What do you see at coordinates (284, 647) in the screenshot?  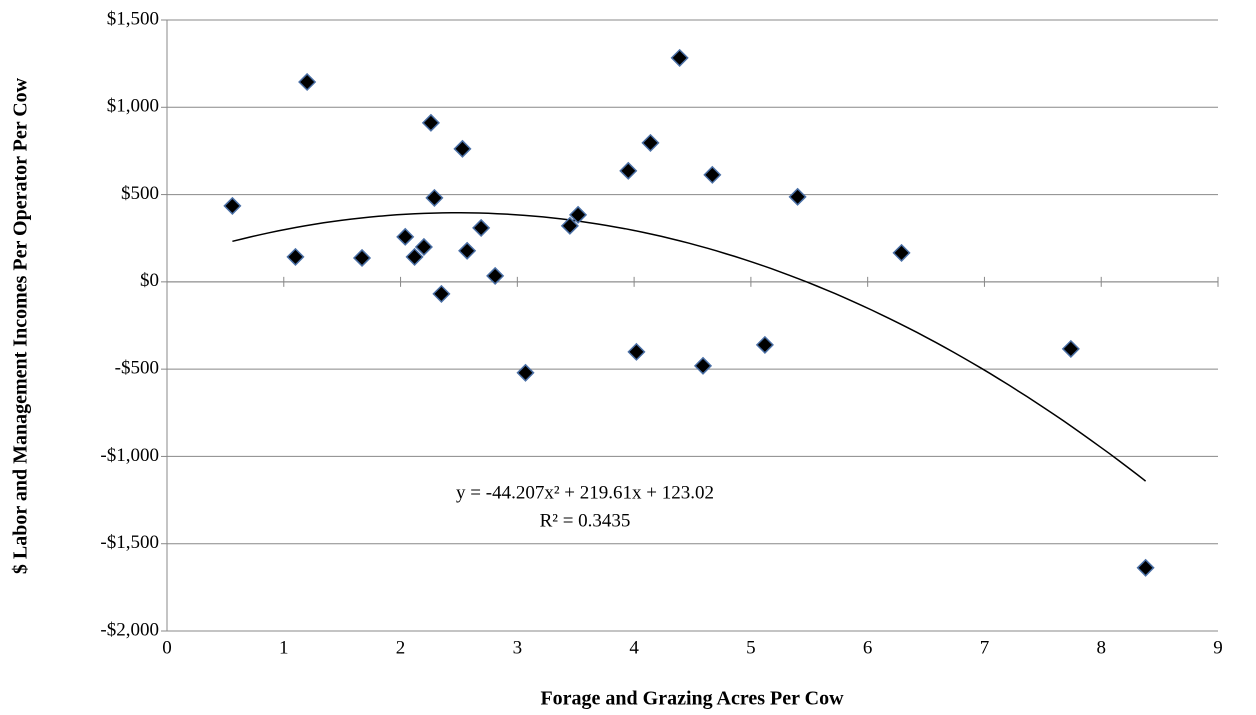 I see `x-tick-label: 1` at bounding box center [284, 647].